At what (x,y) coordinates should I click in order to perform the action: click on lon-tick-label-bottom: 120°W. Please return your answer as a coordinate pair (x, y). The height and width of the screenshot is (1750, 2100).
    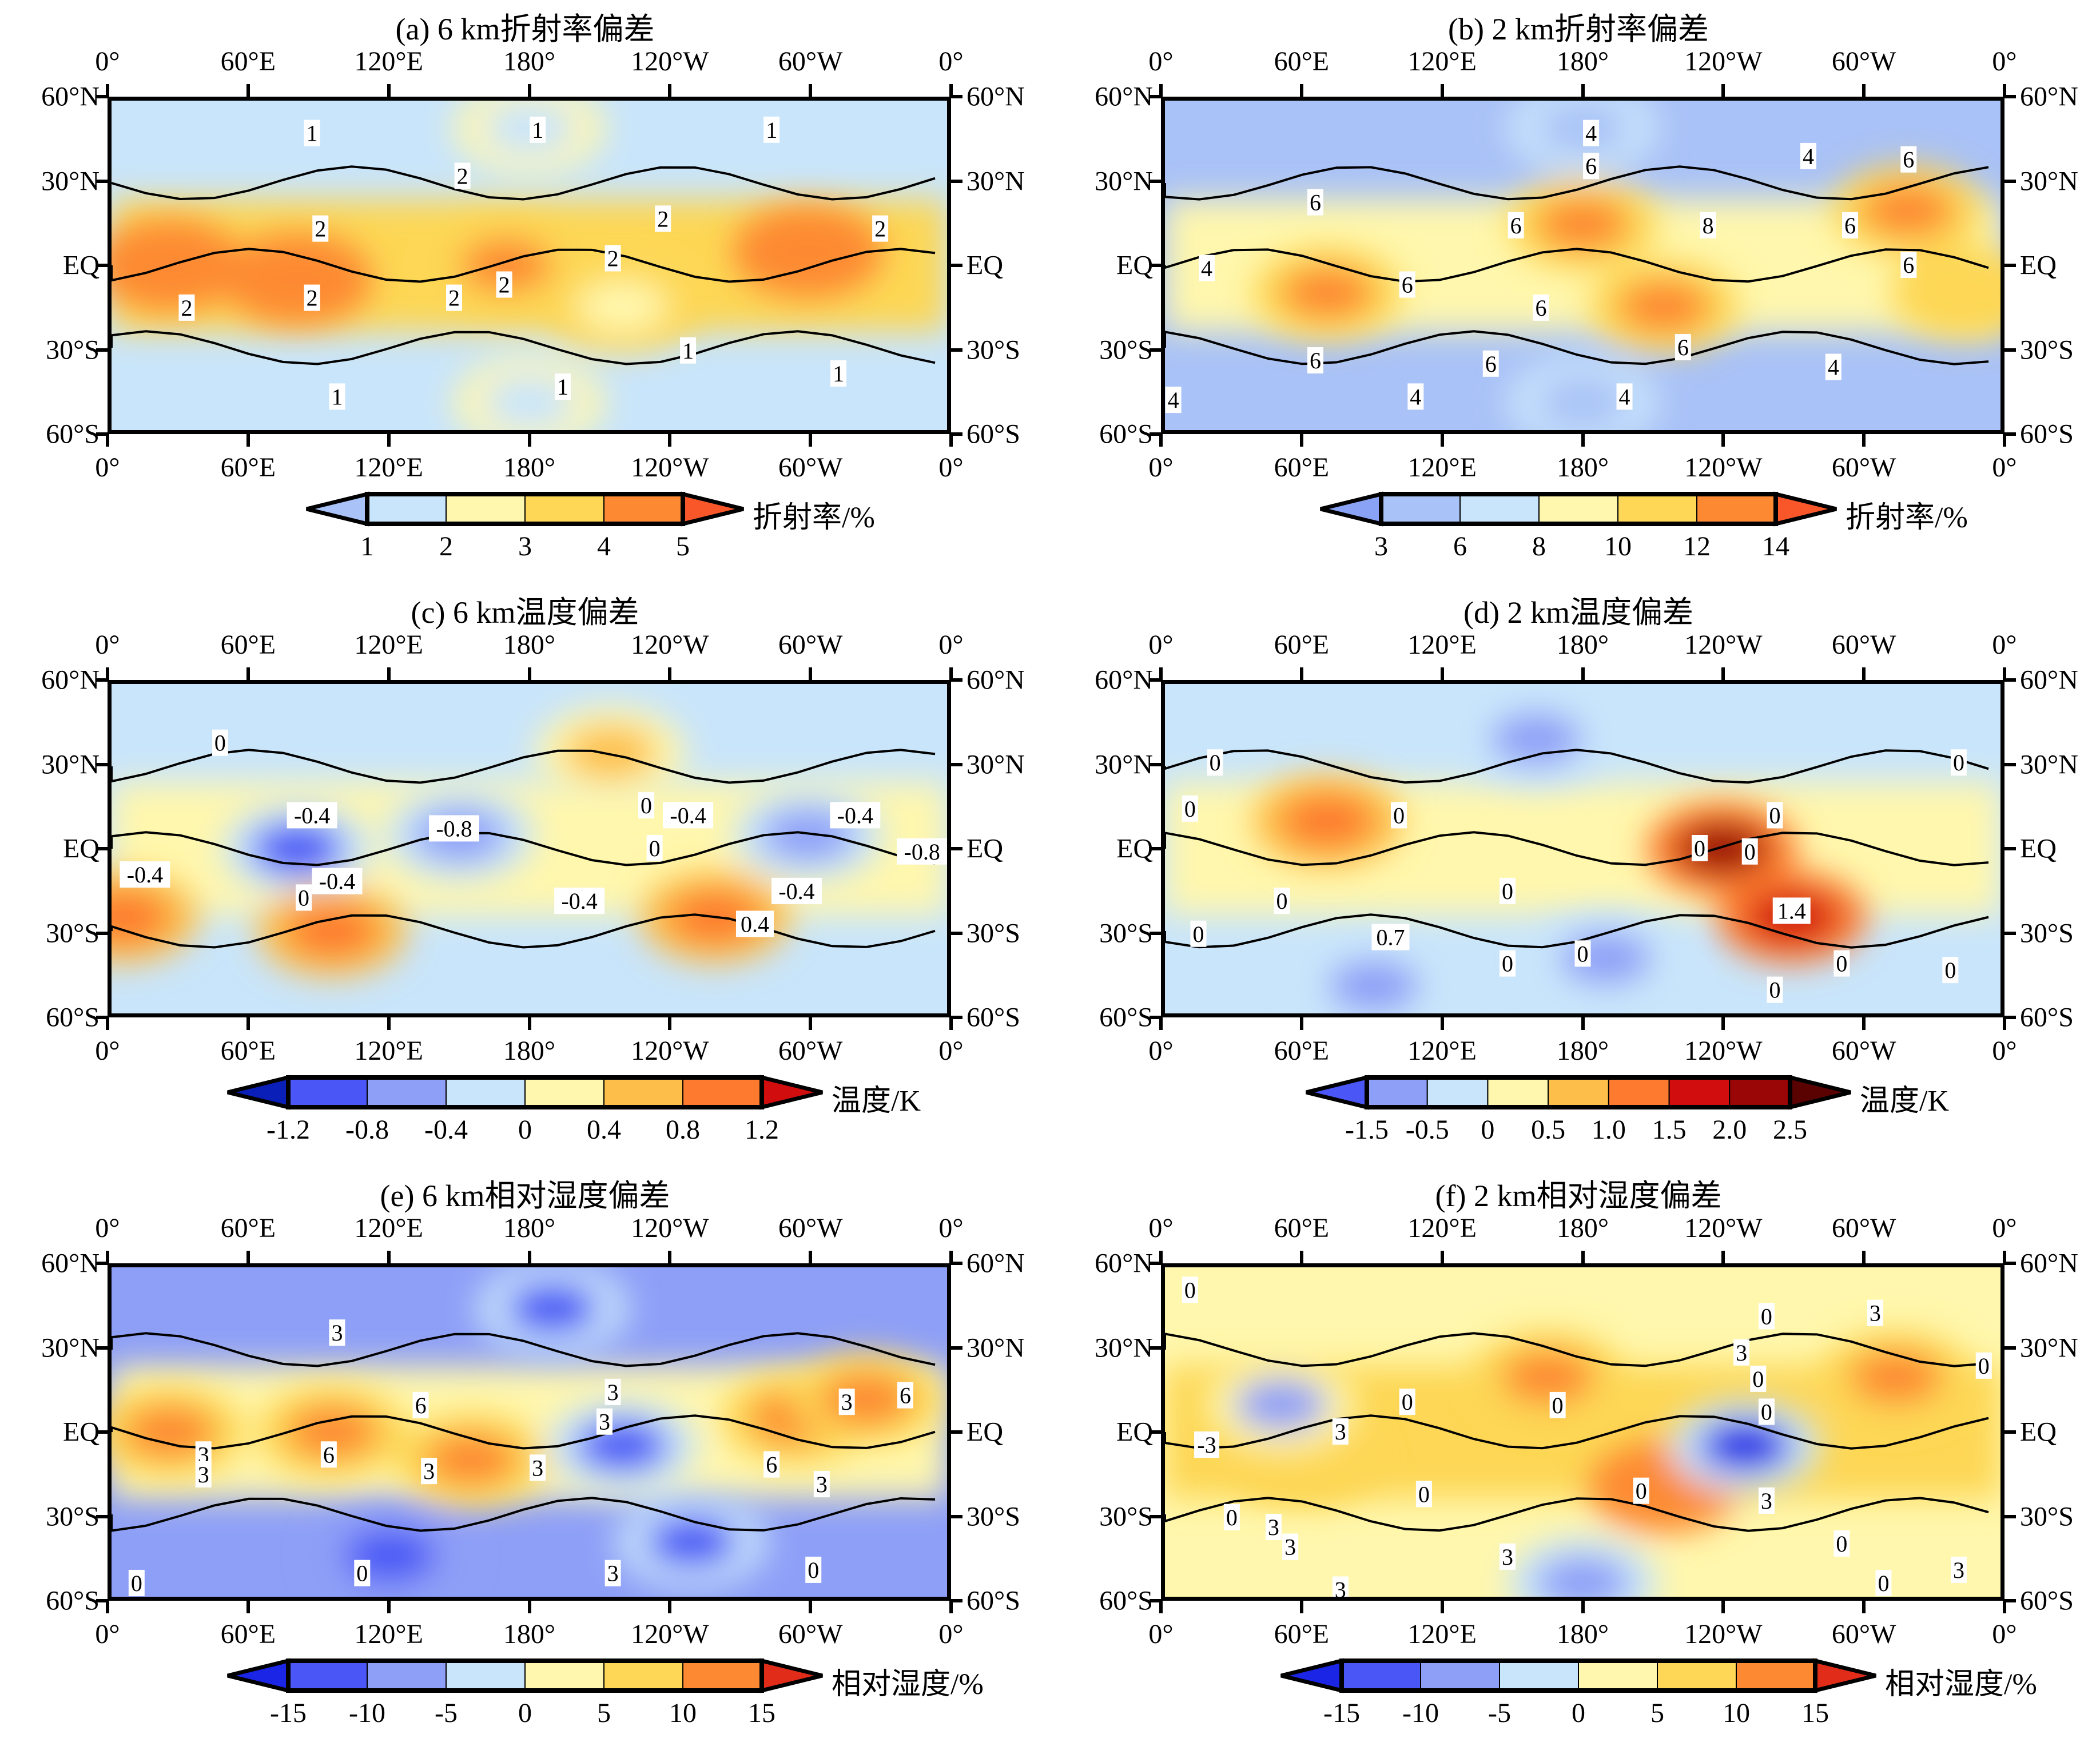
    Looking at the image, I should click on (670, 1634).